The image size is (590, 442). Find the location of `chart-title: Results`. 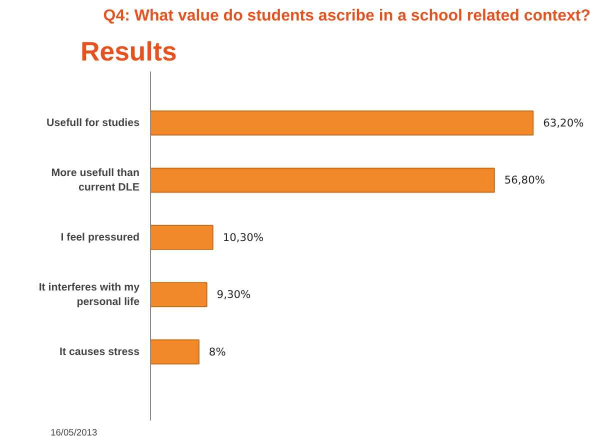

chart-title: Results is located at coordinates (128, 51).